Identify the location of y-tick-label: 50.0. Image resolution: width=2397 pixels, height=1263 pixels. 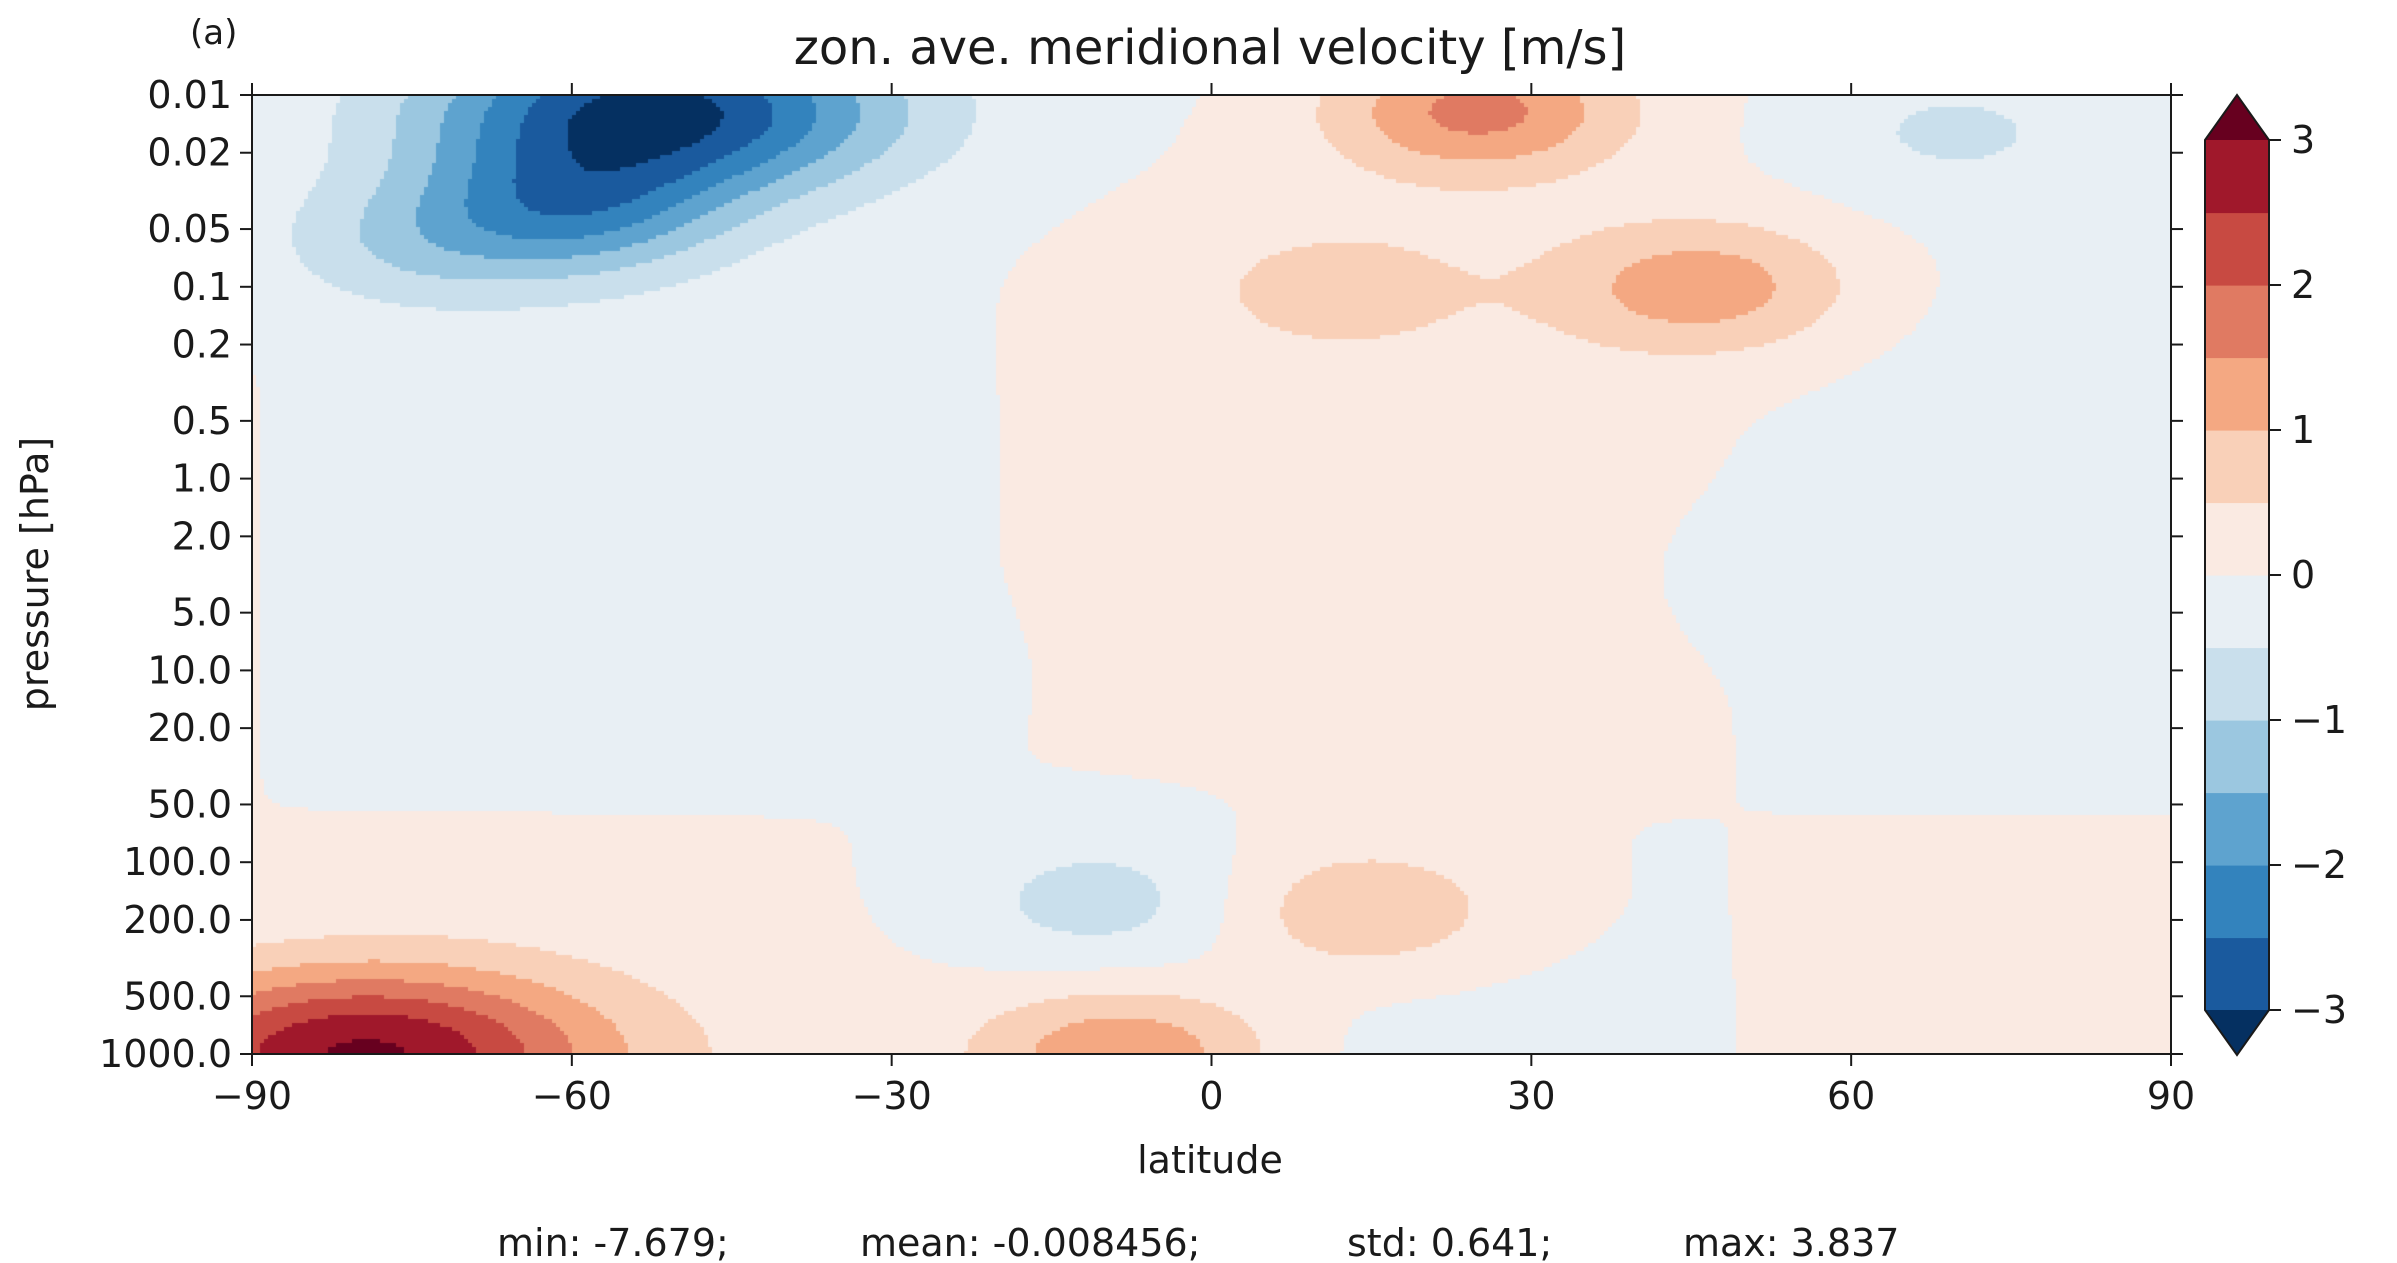
(189, 804).